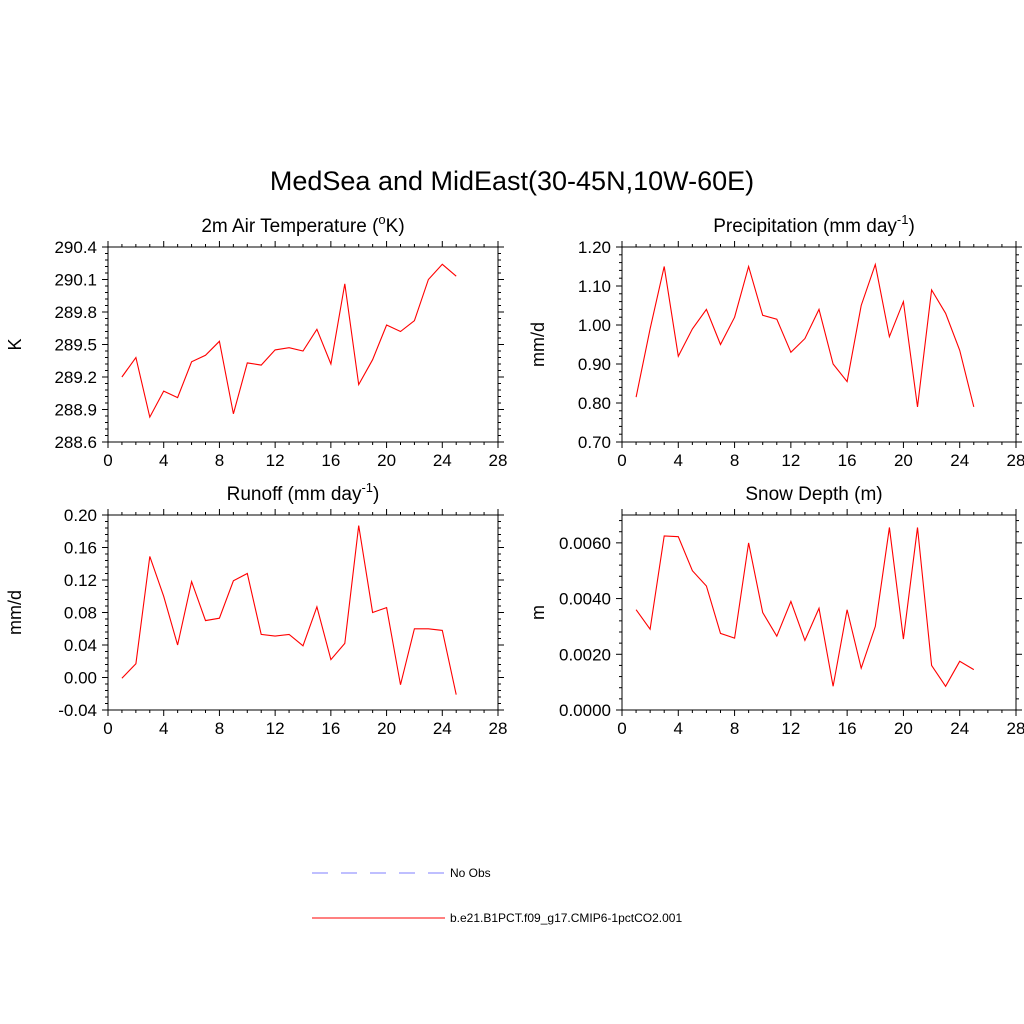  What do you see at coordinates (585, 599) in the screenshot?
I see `y-tick-label: 0.0040` at bounding box center [585, 599].